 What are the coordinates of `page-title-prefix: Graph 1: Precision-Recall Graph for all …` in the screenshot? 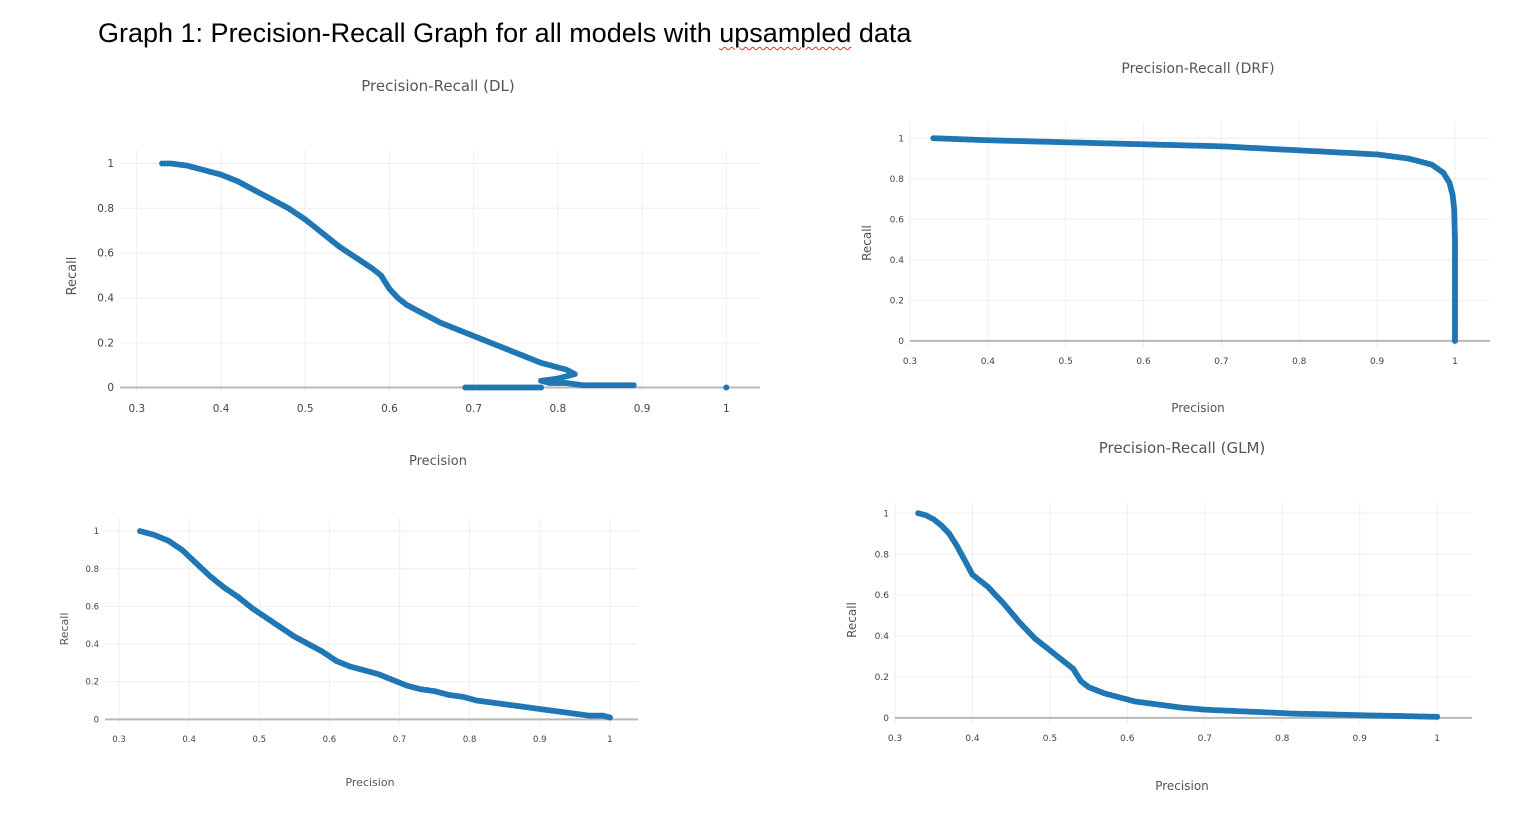 It's located at (409, 33).